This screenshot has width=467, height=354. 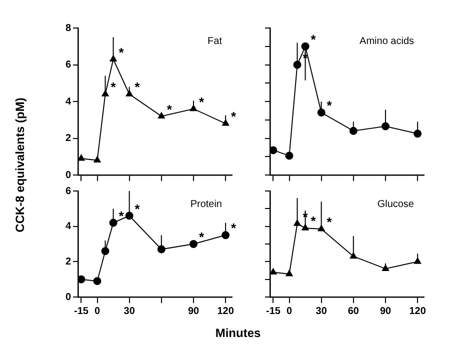 I want to click on text: Fat, so click(x=215, y=41).